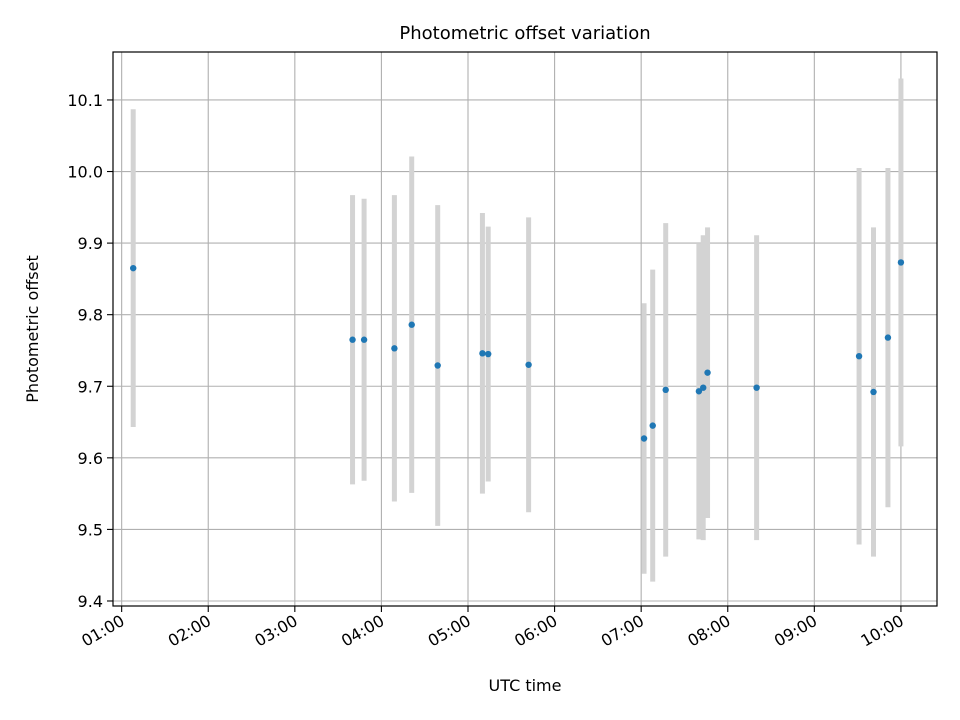  What do you see at coordinates (524, 33) in the screenshot?
I see `chart-title: Photometric offset variation` at bounding box center [524, 33].